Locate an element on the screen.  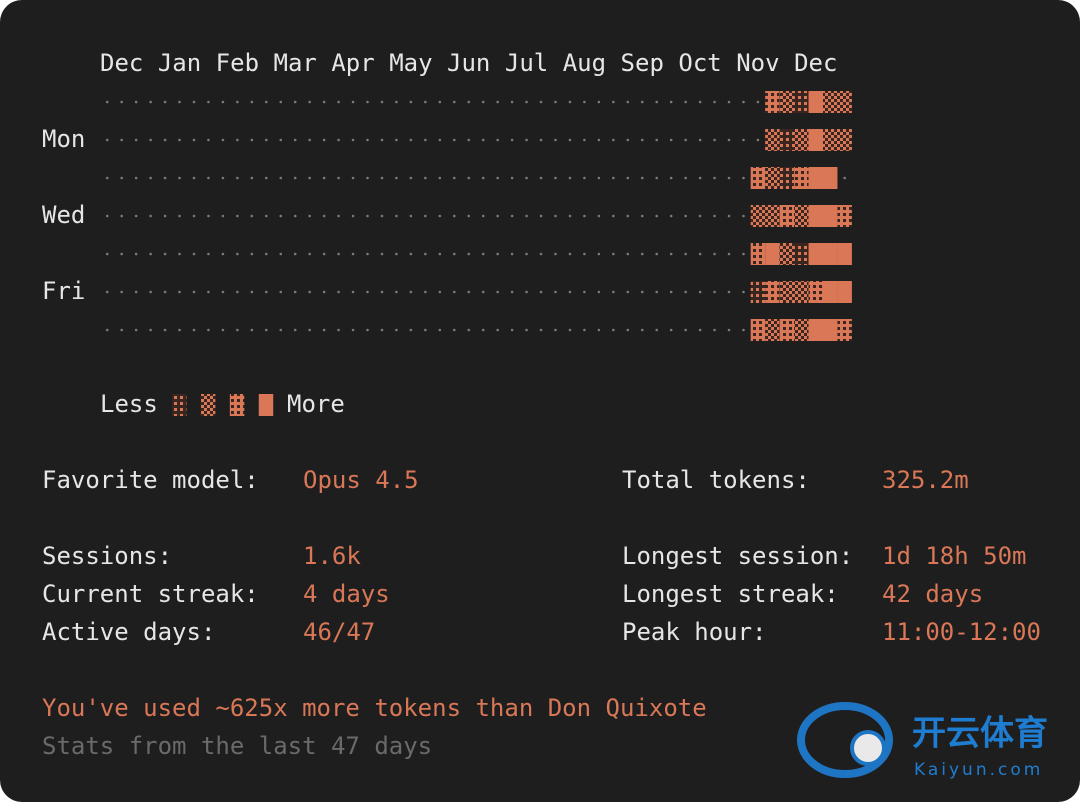
month-label: Oct is located at coordinates (699, 63).